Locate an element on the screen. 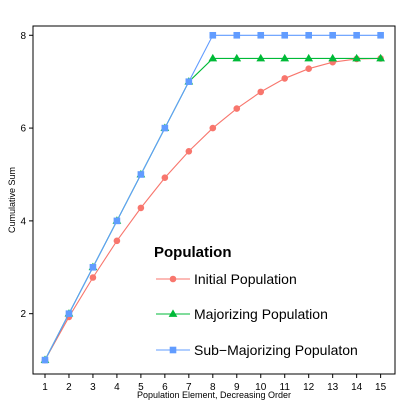  x-tick-label: 13 is located at coordinates (333, 387).